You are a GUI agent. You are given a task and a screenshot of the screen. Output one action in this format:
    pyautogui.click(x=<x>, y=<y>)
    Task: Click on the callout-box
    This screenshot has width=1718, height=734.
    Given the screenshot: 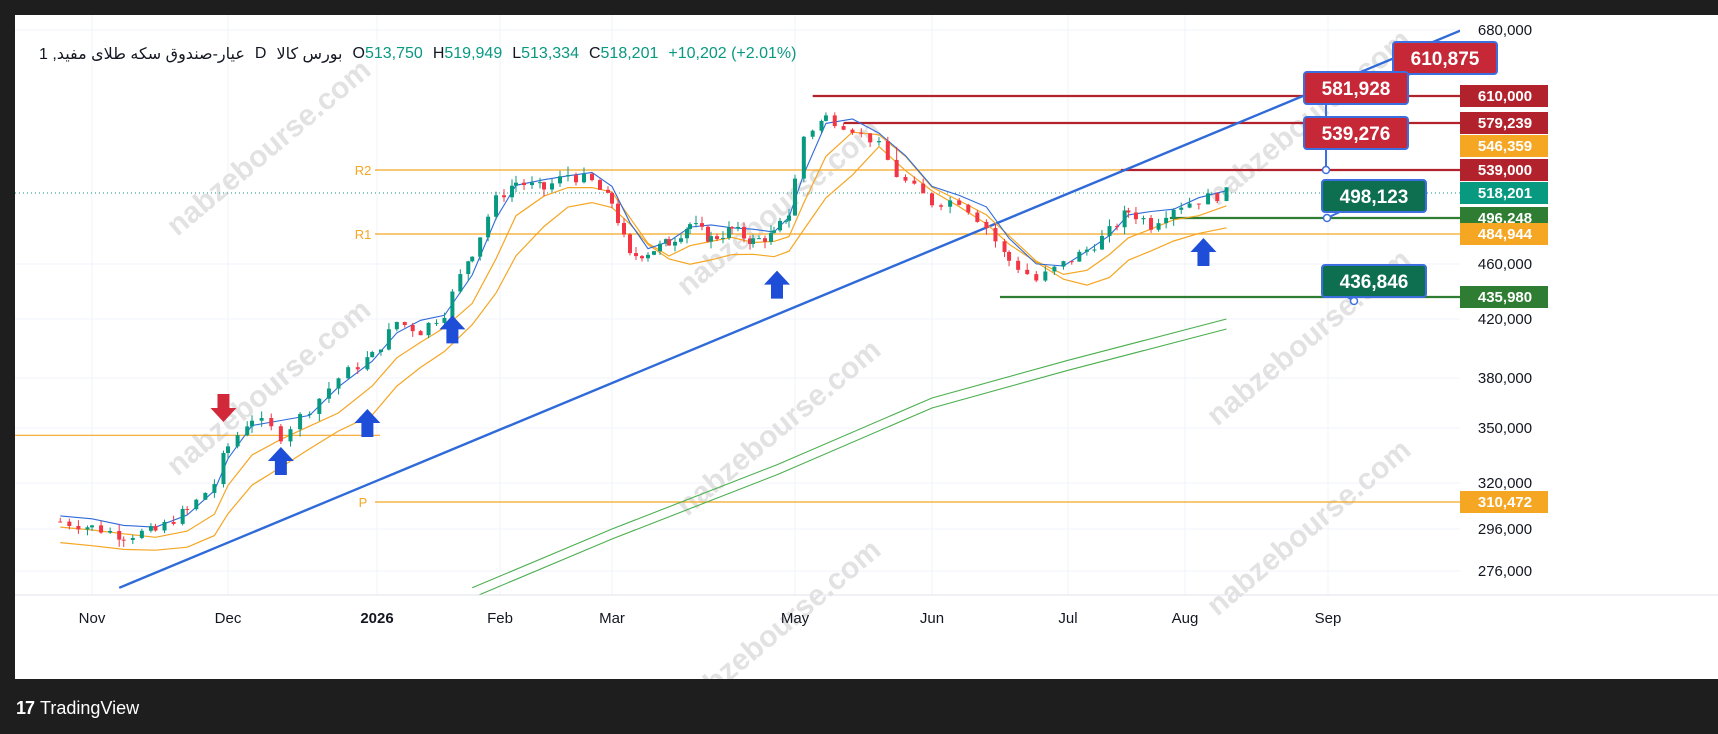 What is the action you would take?
    pyautogui.click(x=1445, y=58)
    